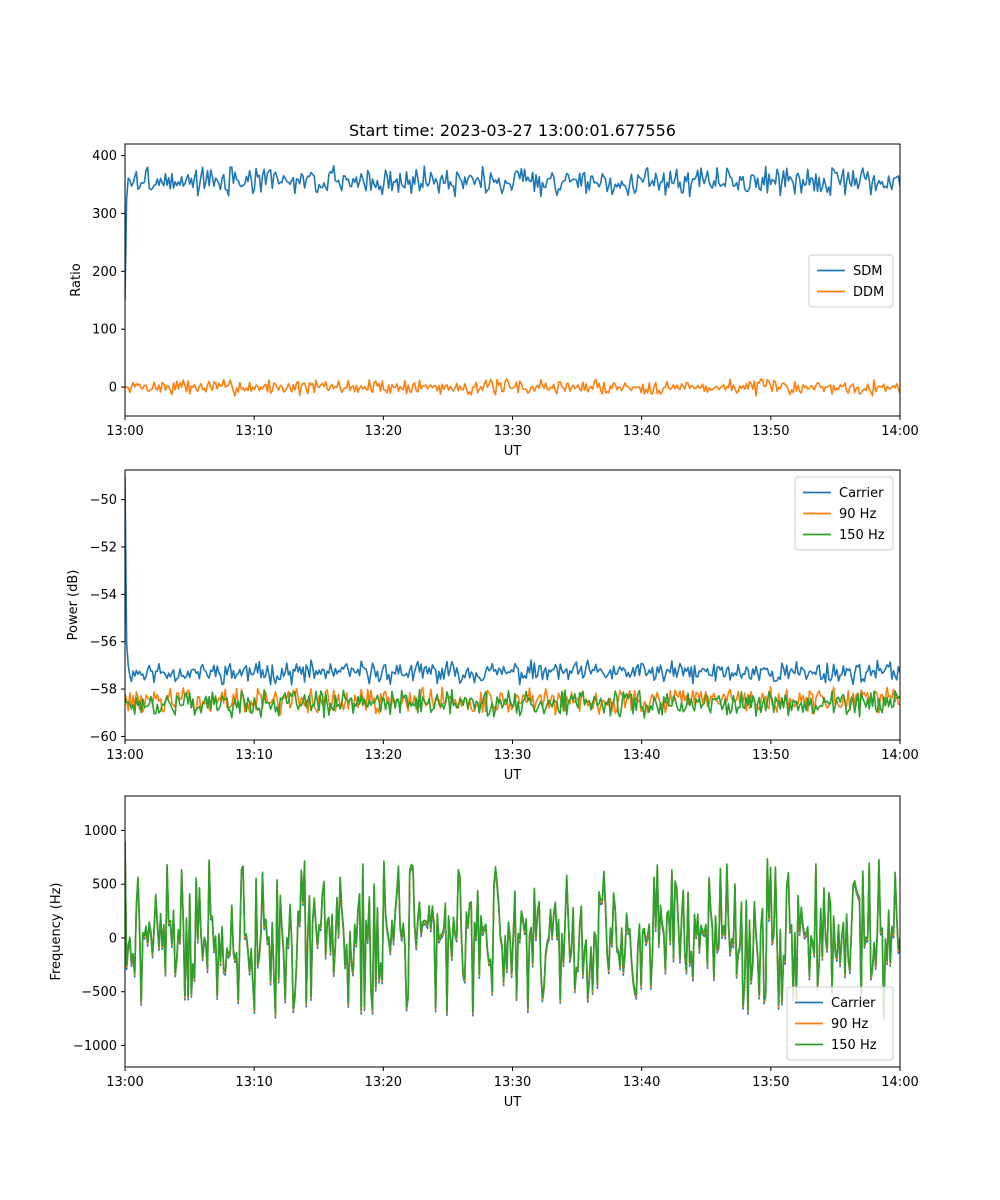 The image size is (1000, 1200). I want to click on y-tick-label: 400, so click(104, 156).